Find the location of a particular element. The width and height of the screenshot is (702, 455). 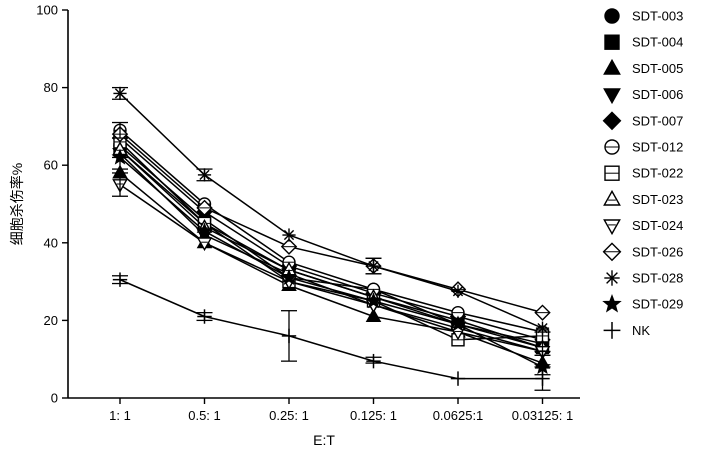

legend-label: SDT-007 is located at coordinates (657, 120).